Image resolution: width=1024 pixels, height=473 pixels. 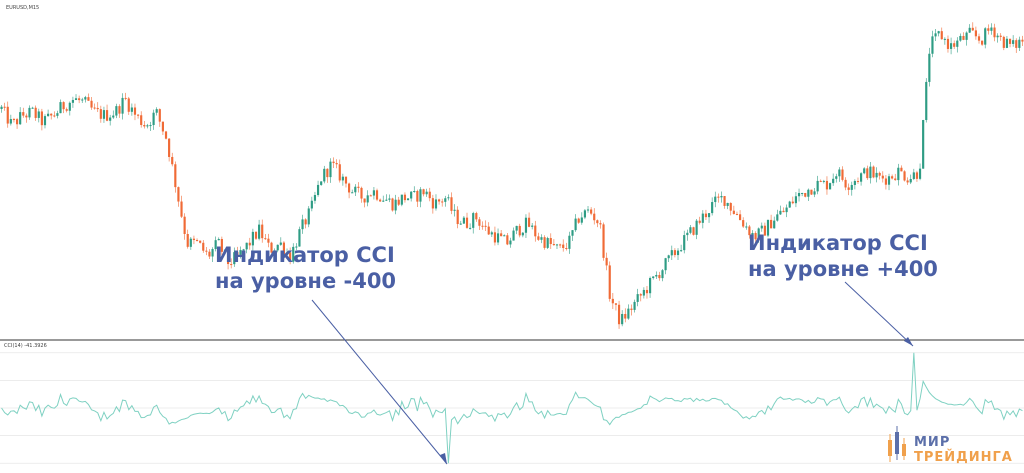 I want to click on annotation-right-line1: Индикатор CCI, so click(x=838, y=243).